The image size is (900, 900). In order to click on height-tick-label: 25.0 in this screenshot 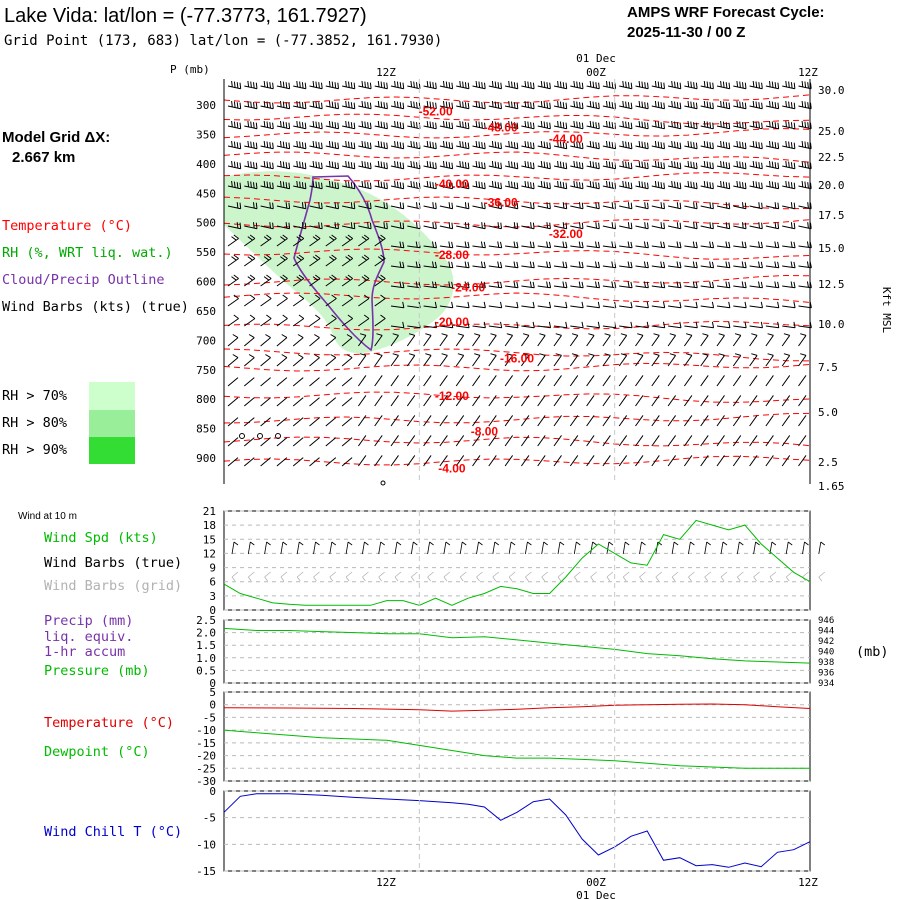, I will do `click(831, 131)`.